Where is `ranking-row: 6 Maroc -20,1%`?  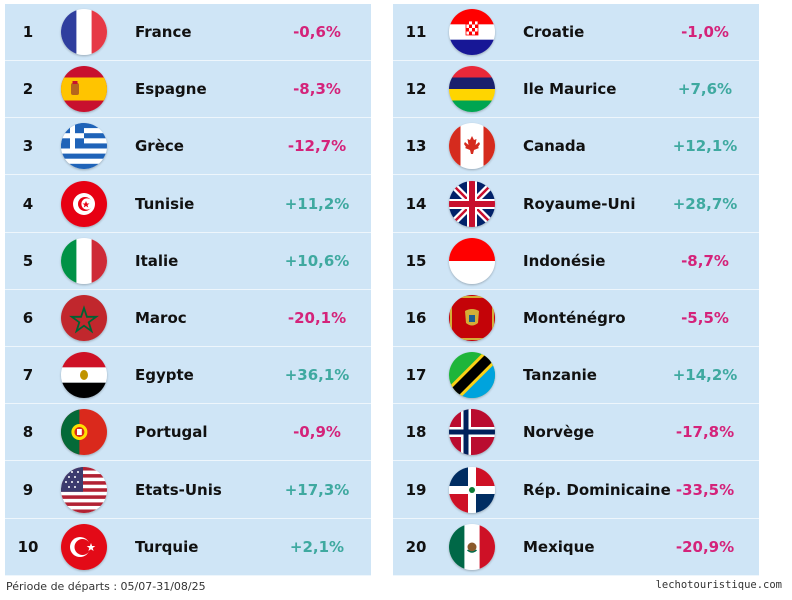
ranking-row: 6 Maroc -20,1% is located at coordinates (188, 318).